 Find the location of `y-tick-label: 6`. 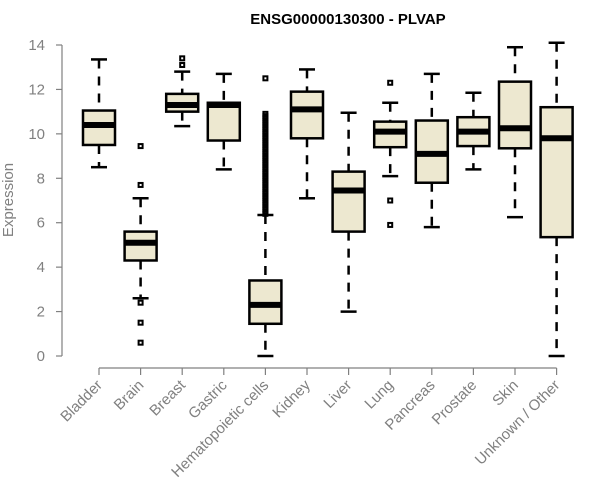

y-tick-label: 6 is located at coordinates (41, 223).